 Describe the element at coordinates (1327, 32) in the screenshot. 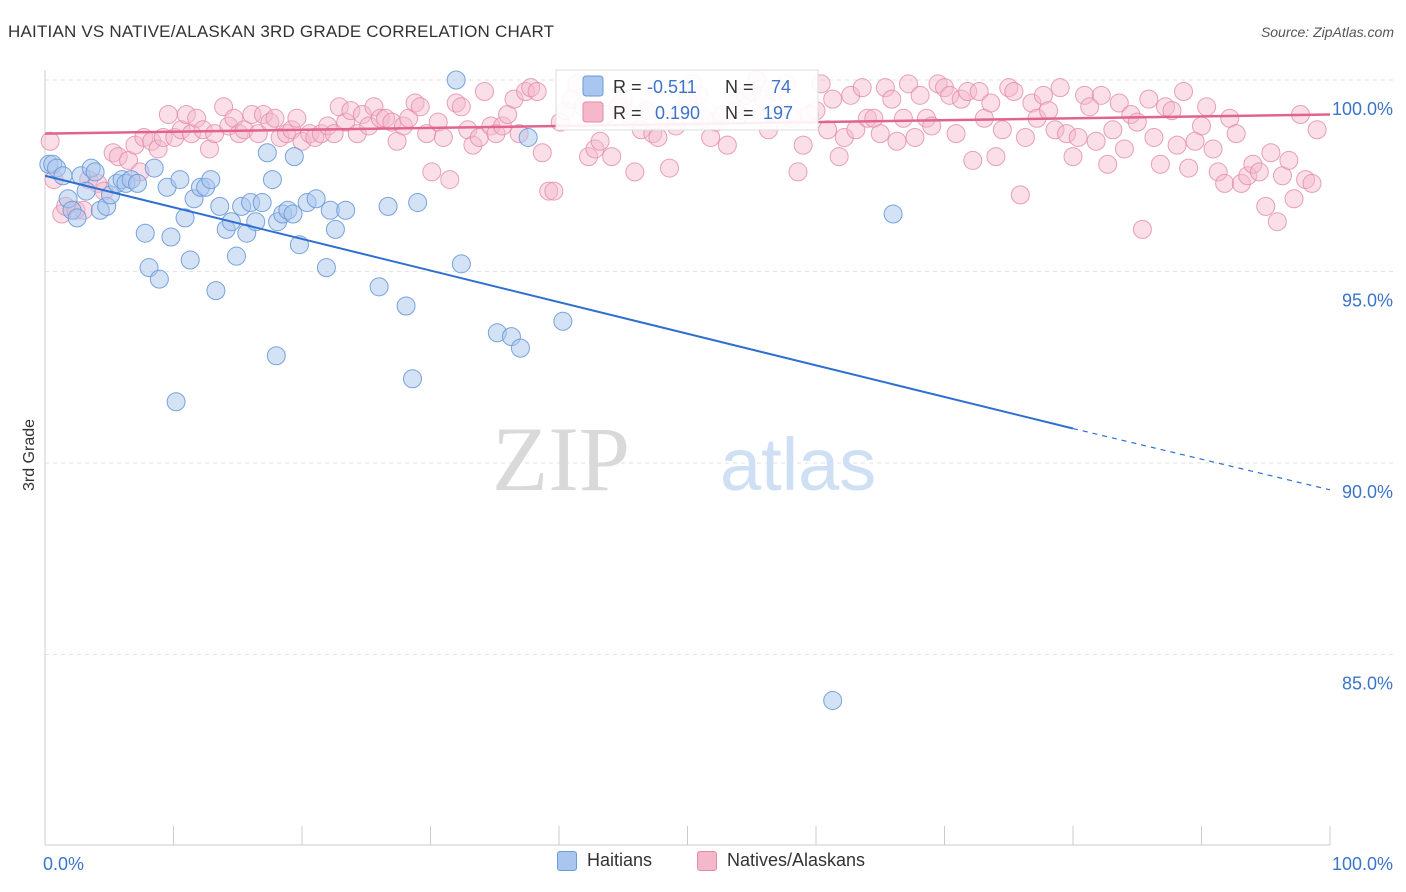

I see `source-label: Source: ZipAtlas.com` at that location.